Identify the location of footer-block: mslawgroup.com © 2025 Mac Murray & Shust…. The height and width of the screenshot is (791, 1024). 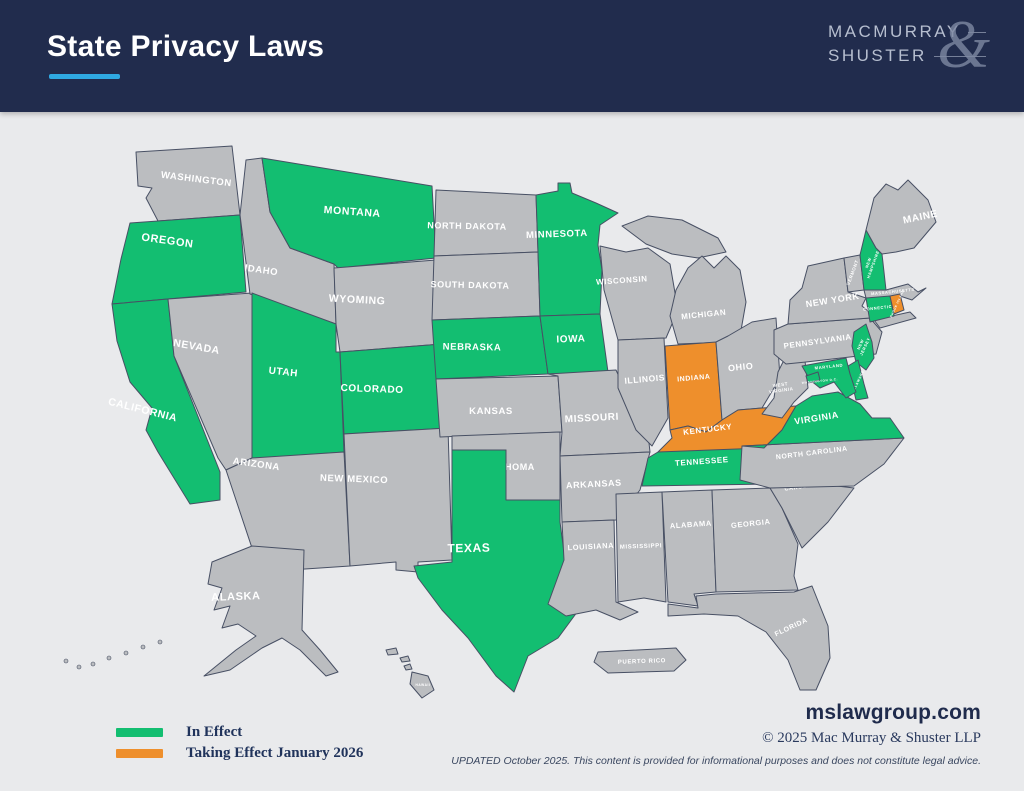
(716, 734).